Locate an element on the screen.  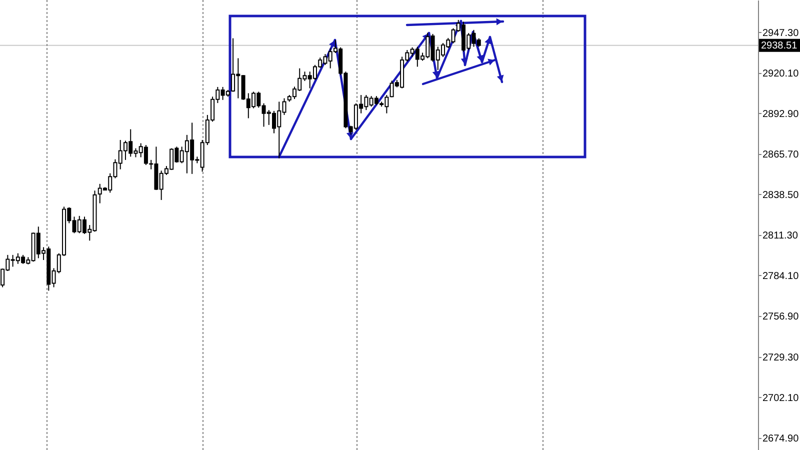
y-tick-label: 2892.90 is located at coordinates (781, 114).